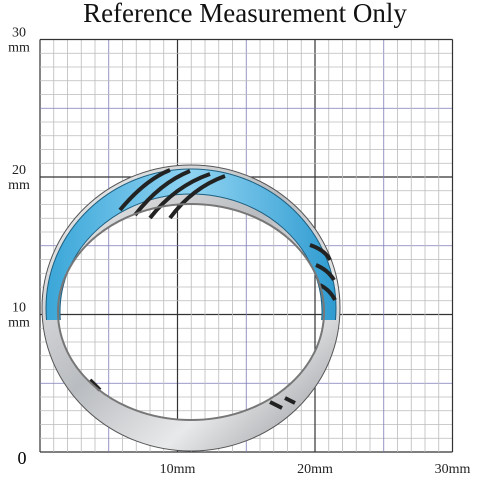 The height and width of the screenshot is (480, 480). Describe the element at coordinates (245, 14) in the screenshot. I see `title: Reference Measurement Only` at that location.